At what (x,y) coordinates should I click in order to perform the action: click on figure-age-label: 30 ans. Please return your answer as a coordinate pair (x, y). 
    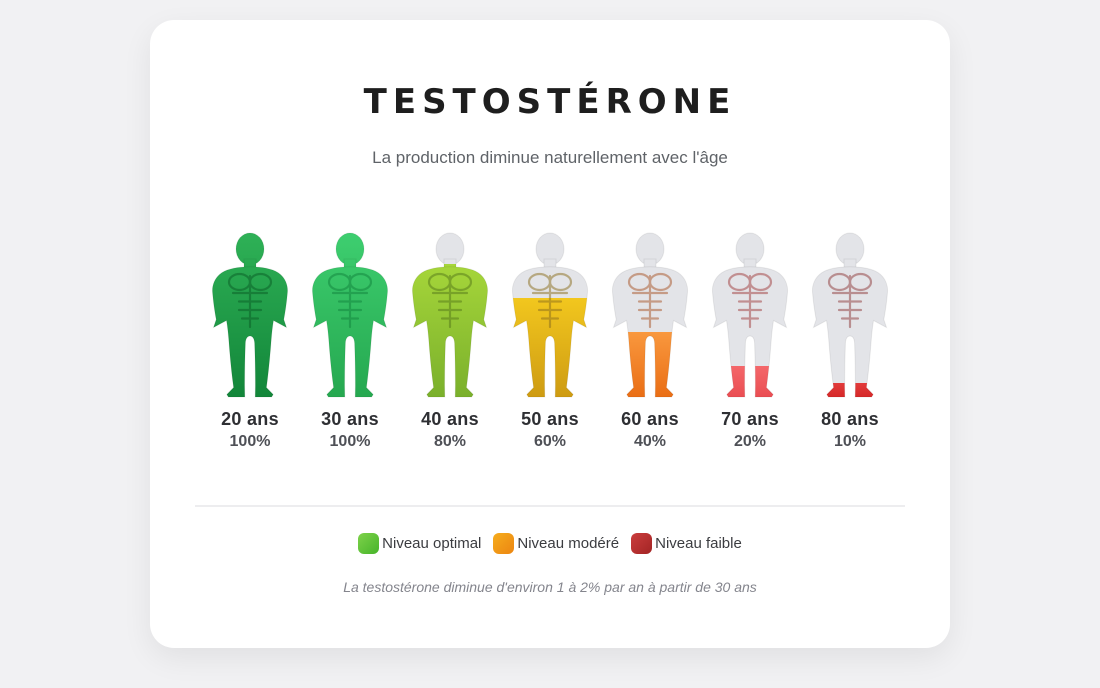
    Looking at the image, I should click on (350, 419).